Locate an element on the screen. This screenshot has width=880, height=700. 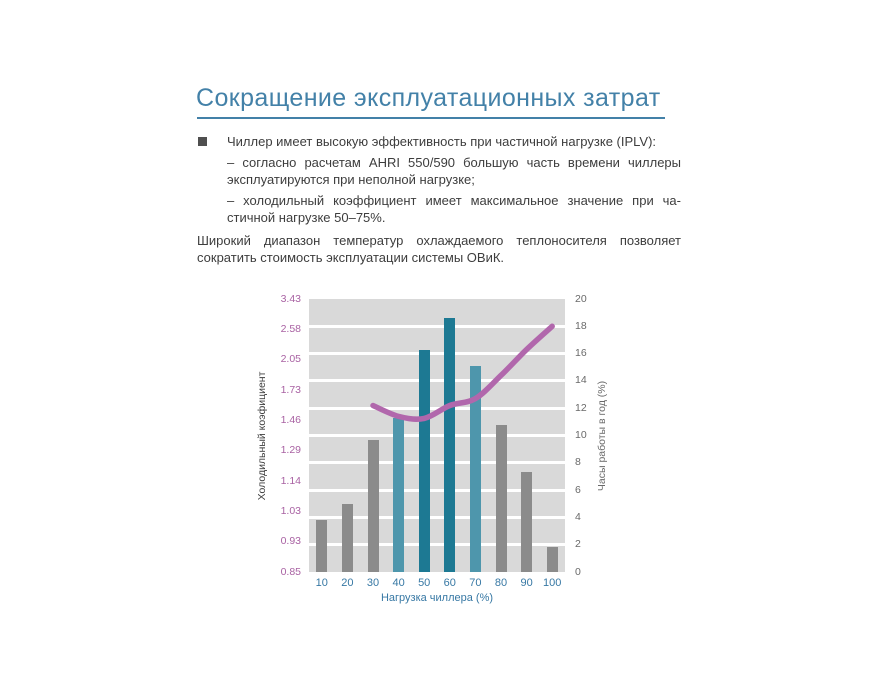
right-tick-label: 0 is located at coordinates (578, 571).